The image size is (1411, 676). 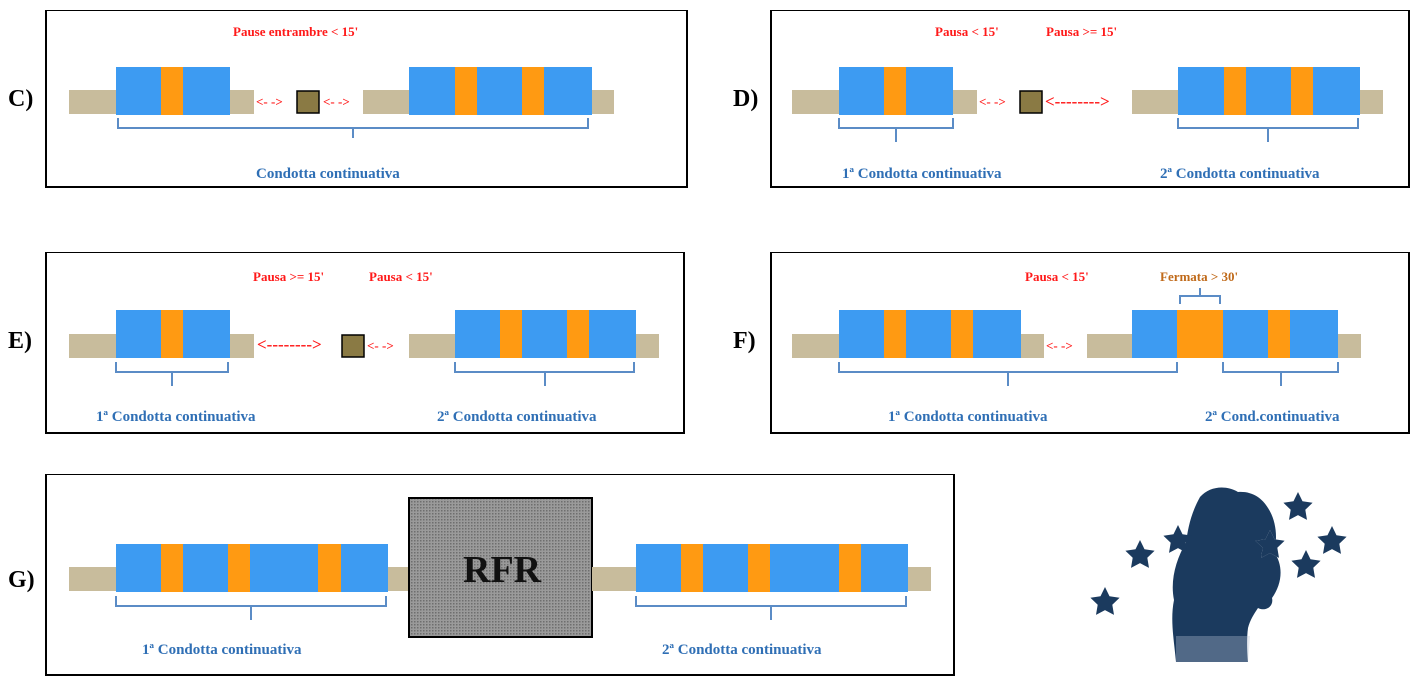 I want to click on panel-d-label: D), so click(x=746, y=99).